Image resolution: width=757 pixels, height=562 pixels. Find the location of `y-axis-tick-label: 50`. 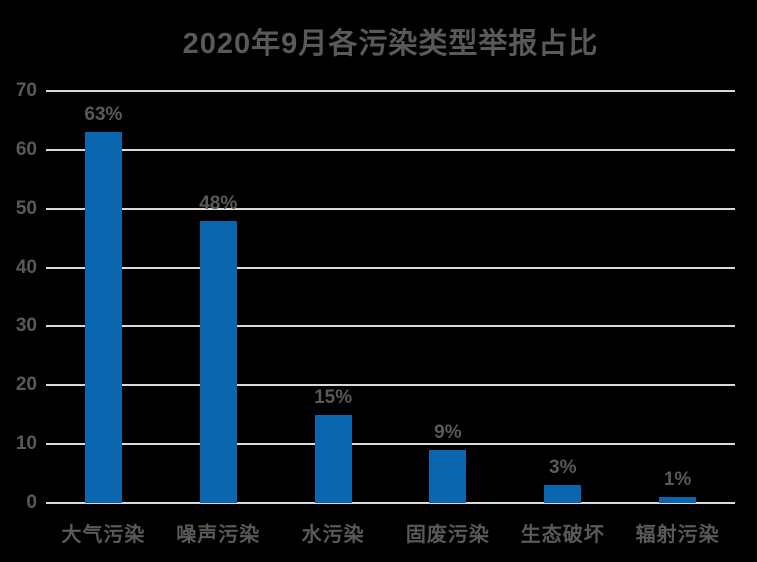

y-axis-tick-label: 50 is located at coordinates (26, 208).